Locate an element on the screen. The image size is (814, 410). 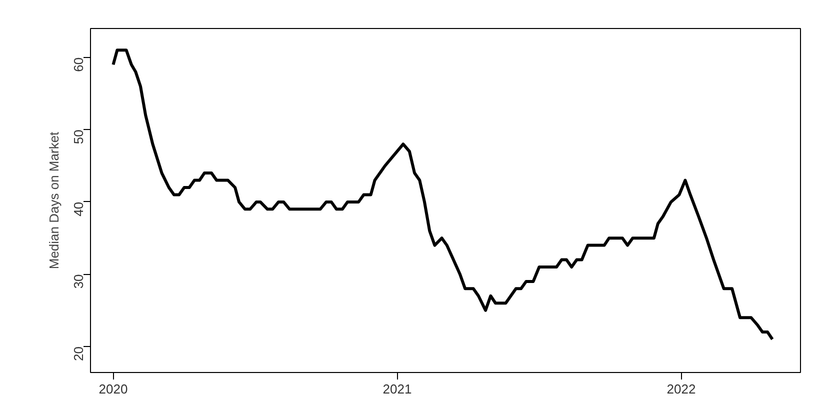
y-tick-label: 30 is located at coordinates (78, 281).